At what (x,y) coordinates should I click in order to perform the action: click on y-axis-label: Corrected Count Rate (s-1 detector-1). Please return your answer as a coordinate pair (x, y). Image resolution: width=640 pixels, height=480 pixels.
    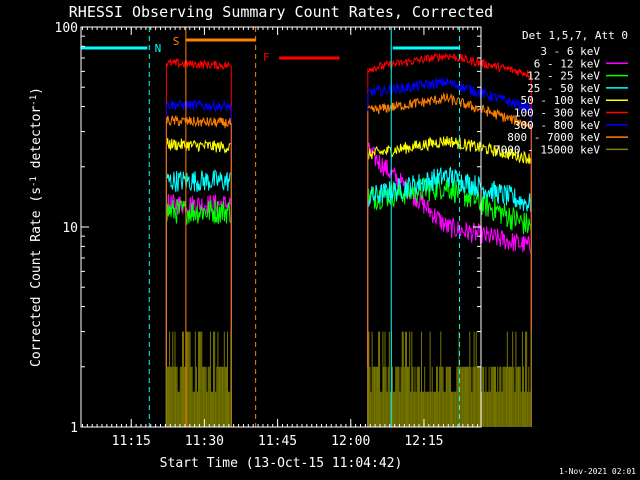
    Looking at the image, I should click on (36, 227).